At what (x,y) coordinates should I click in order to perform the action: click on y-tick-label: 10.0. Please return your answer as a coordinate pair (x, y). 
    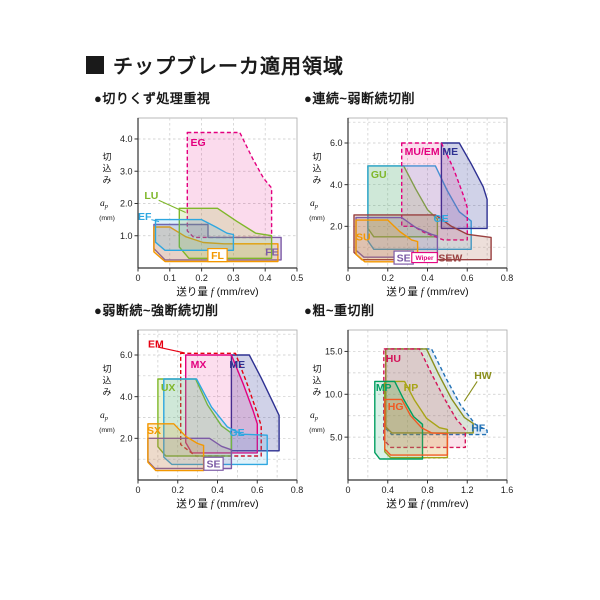
    Looking at the image, I should click on (334, 394).